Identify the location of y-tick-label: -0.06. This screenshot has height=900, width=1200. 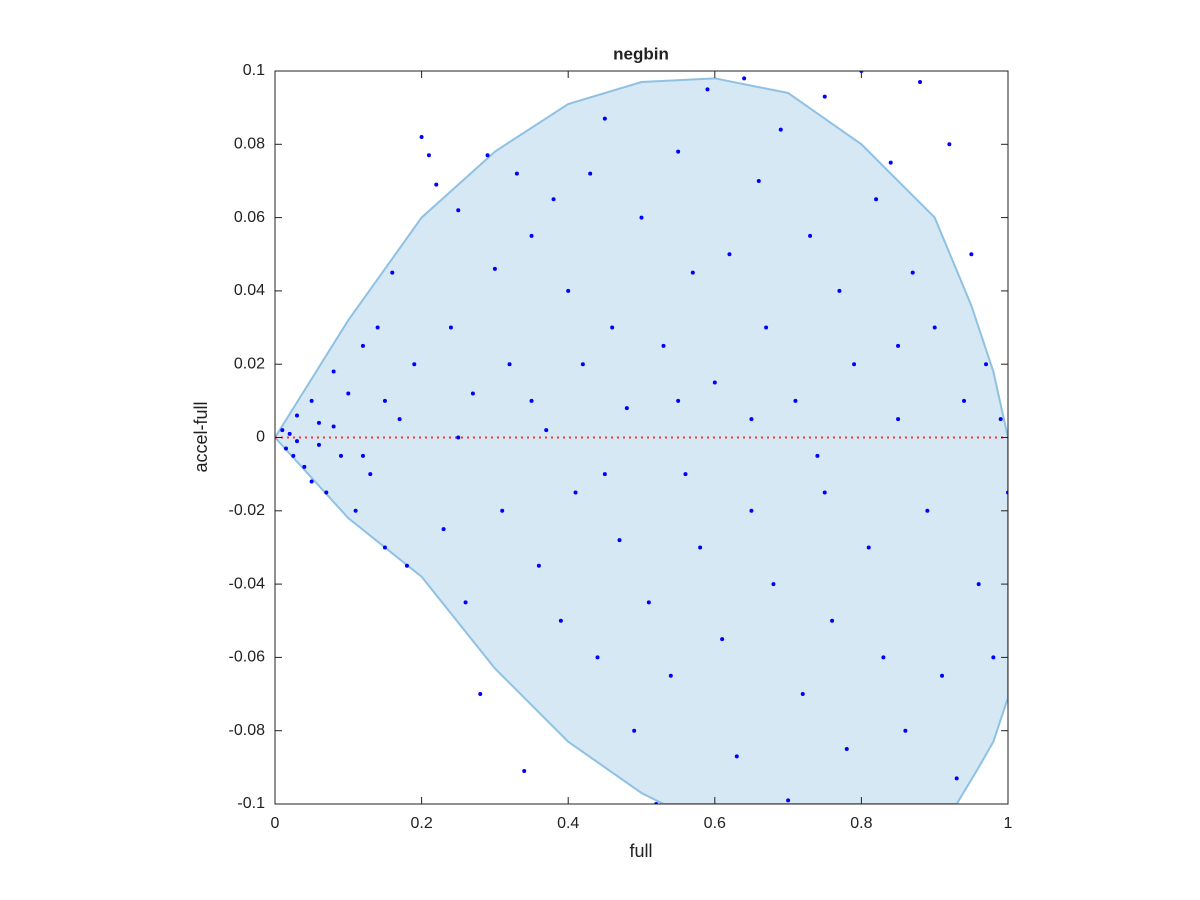
(247, 657).